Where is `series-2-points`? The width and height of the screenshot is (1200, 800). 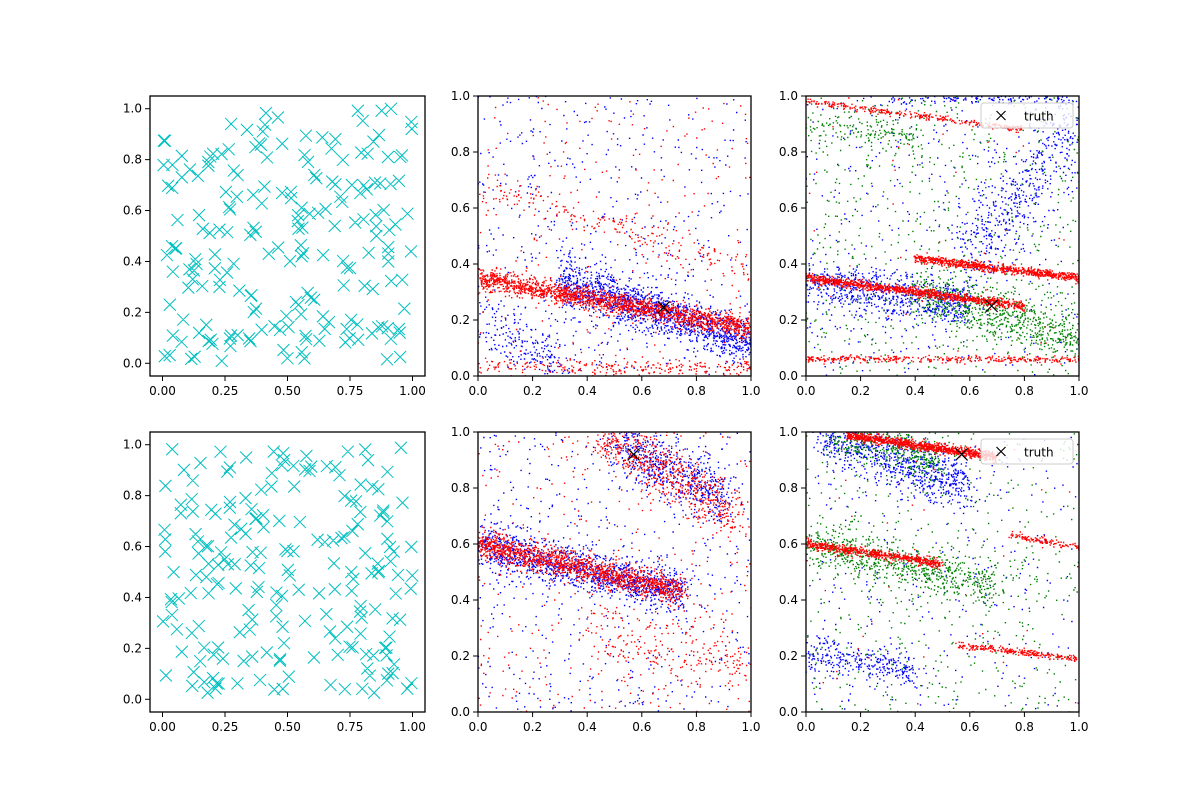
series-2-points is located at coordinates (942, 231).